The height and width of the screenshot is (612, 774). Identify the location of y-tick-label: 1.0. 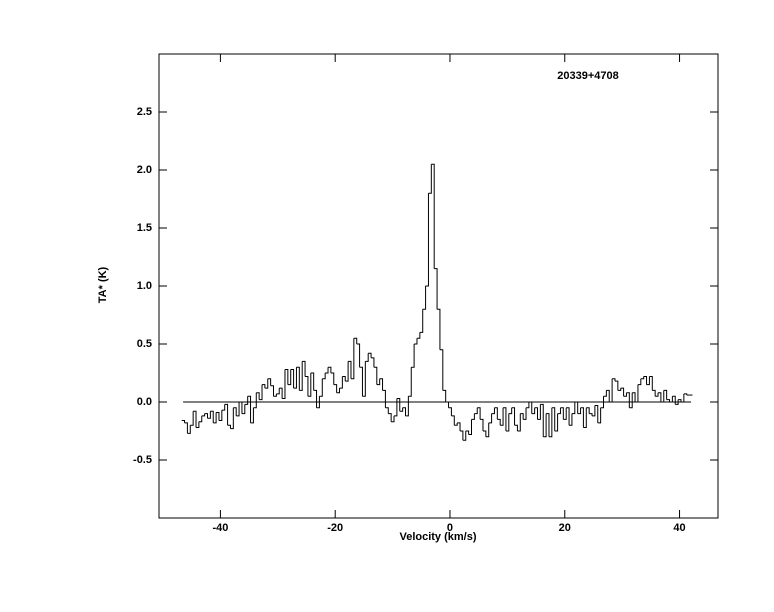
(144, 286).